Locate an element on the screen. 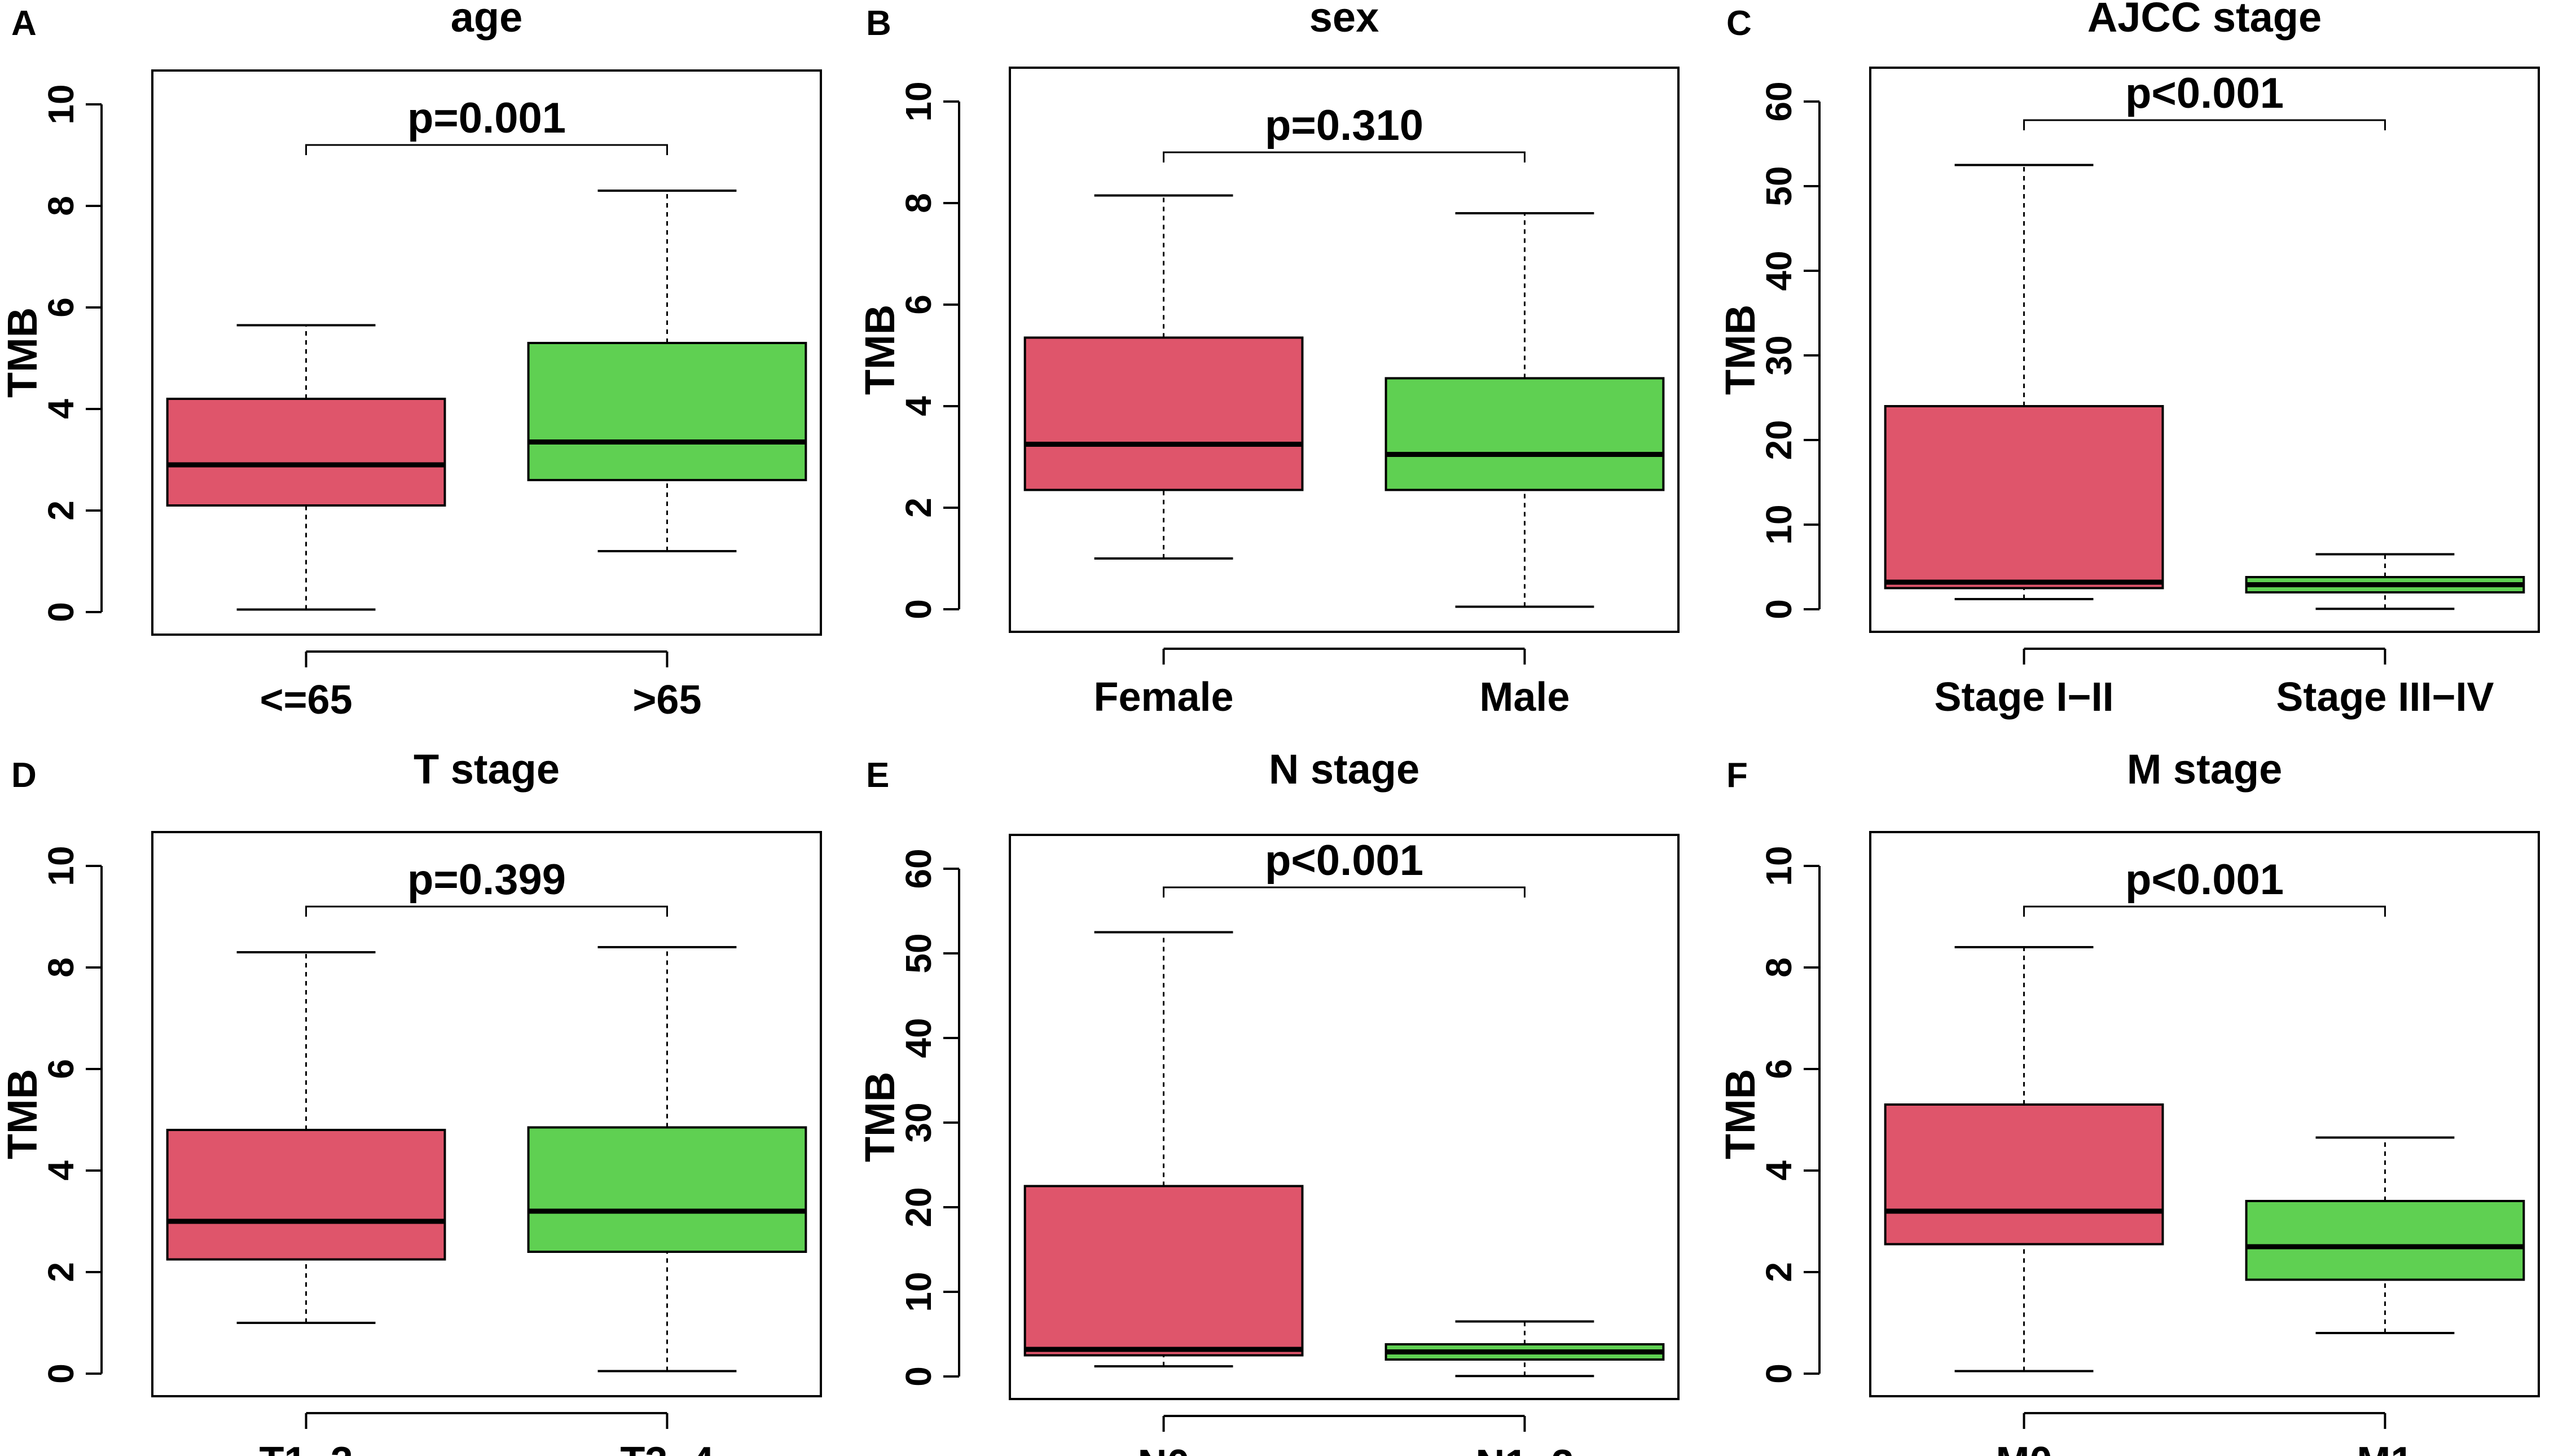  panel-letter: F is located at coordinates (1737, 775).